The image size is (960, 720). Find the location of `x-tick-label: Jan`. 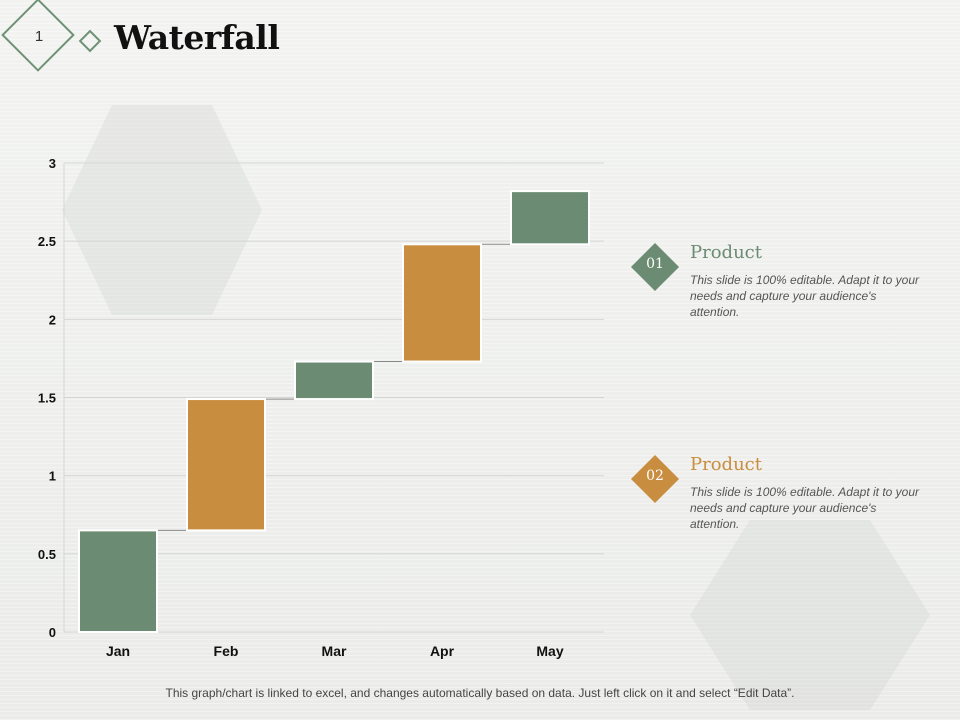

x-tick-label: Jan is located at coordinates (118, 651).